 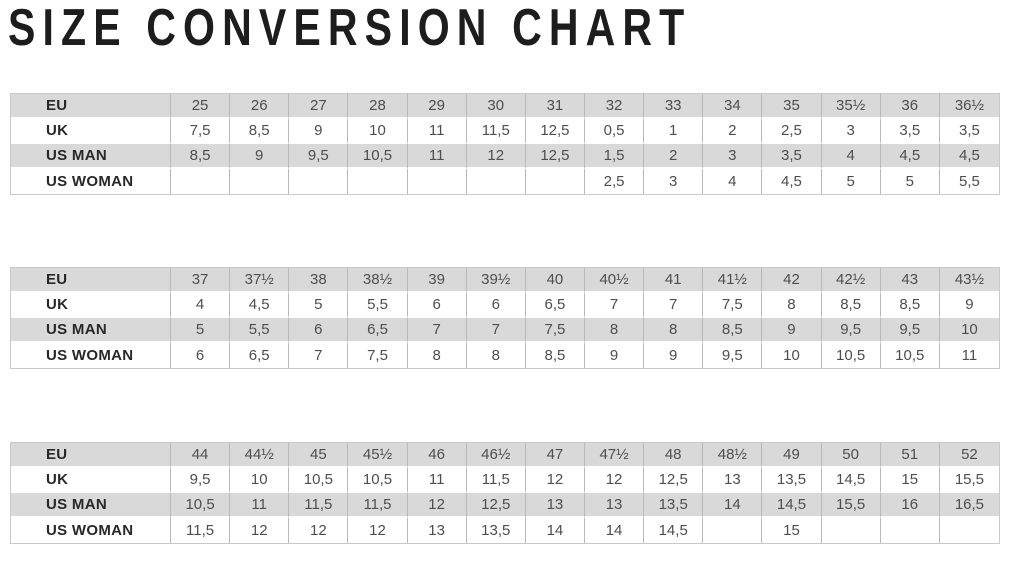 What do you see at coordinates (319, 280) in the screenshot?
I see `size-cell: 38` at bounding box center [319, 280].